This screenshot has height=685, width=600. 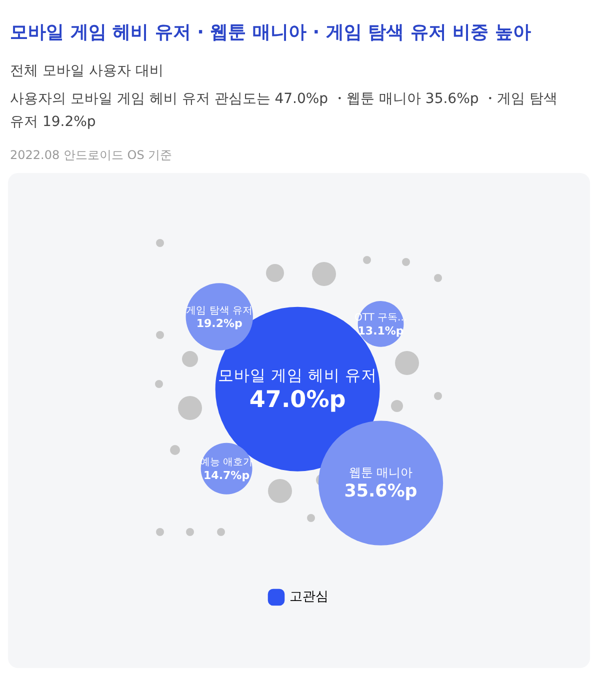 I want to click on data-label: 35.6%p, so click(x=381, y=492).